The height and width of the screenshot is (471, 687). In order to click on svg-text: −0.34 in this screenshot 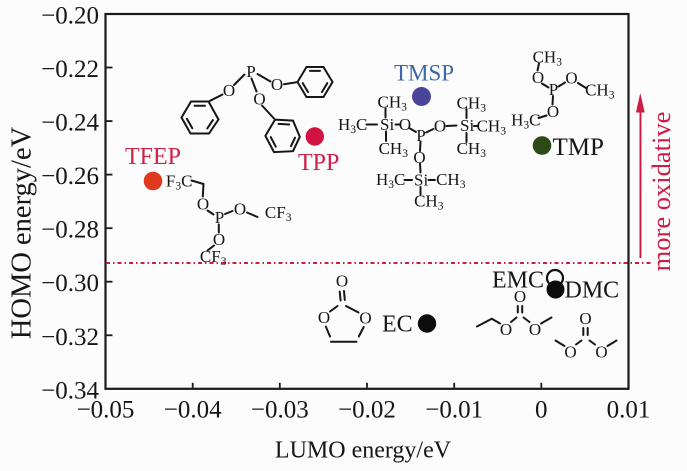, I will do `click(70, 390)`.